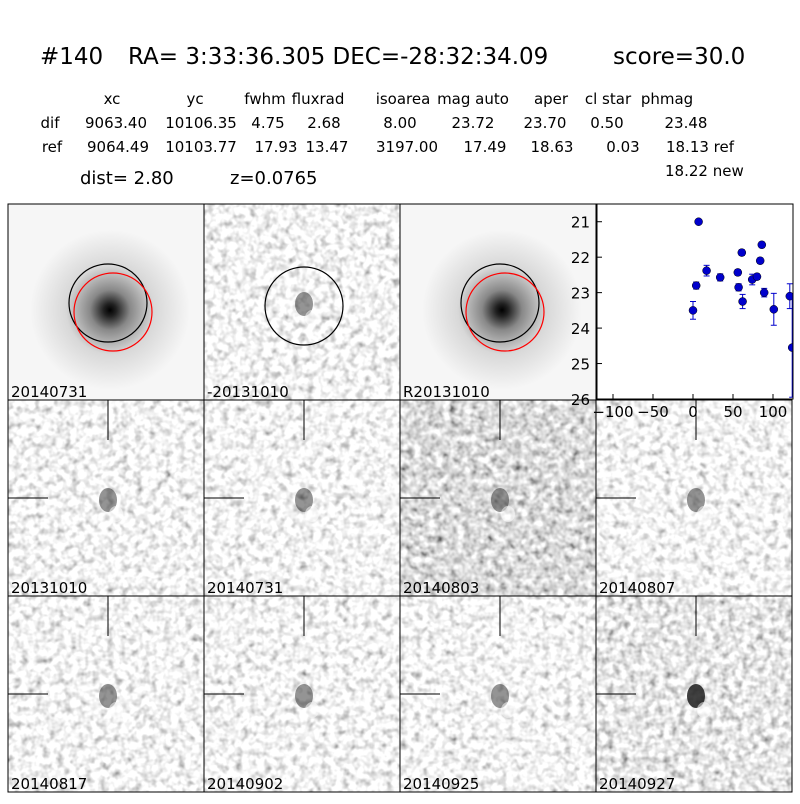 Image resolution: width=800 pixels, height=804 pixels. I want to click on dist: dist= 2.80, so click(127, 178).